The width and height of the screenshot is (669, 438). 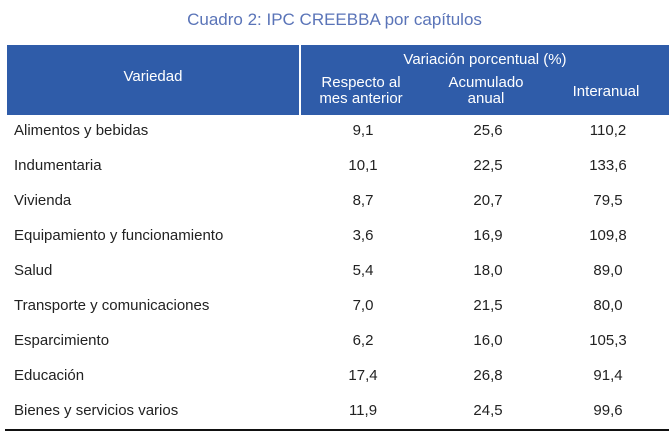 What do you see at coordinates (338, 272) in the screenshot?
I see `table-row: Salud 5,4 18,0 89,0` at bounding box center [338, 272].